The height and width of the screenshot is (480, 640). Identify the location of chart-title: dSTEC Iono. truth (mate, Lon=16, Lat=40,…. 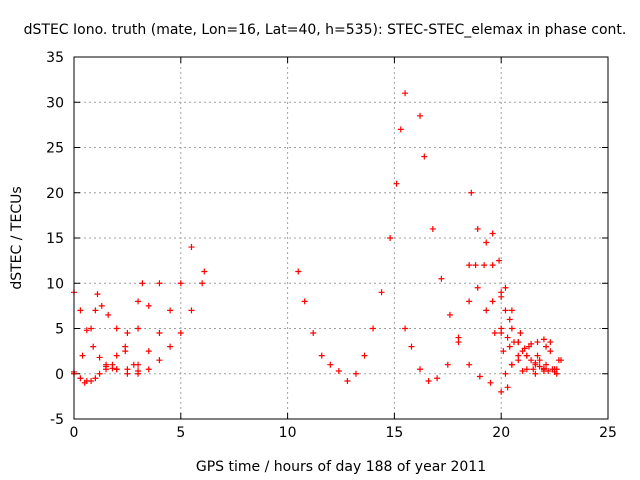
(325, 30).